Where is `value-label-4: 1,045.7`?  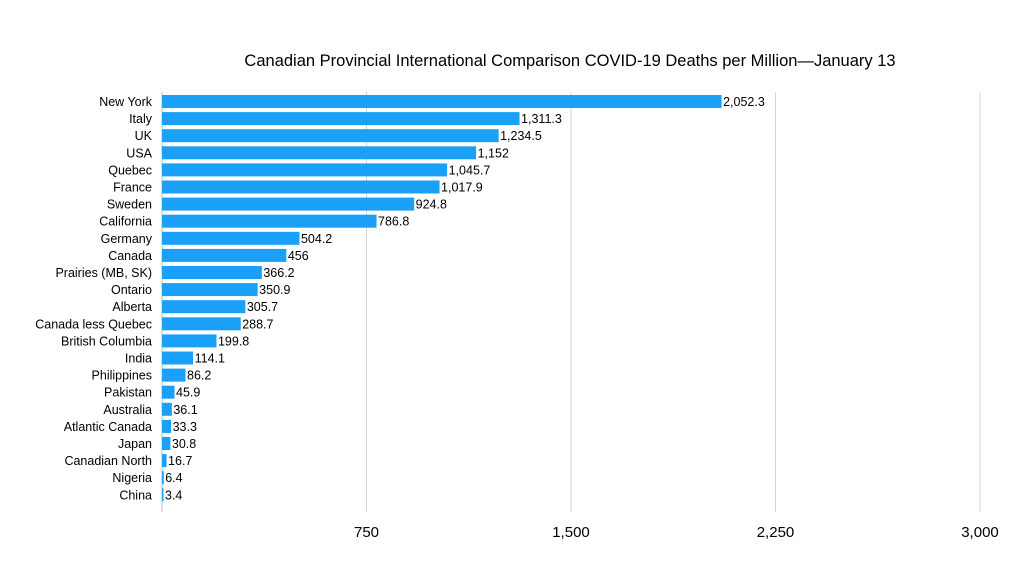 value-label-4: 1,045.7 is located at coordinates (470, 170).